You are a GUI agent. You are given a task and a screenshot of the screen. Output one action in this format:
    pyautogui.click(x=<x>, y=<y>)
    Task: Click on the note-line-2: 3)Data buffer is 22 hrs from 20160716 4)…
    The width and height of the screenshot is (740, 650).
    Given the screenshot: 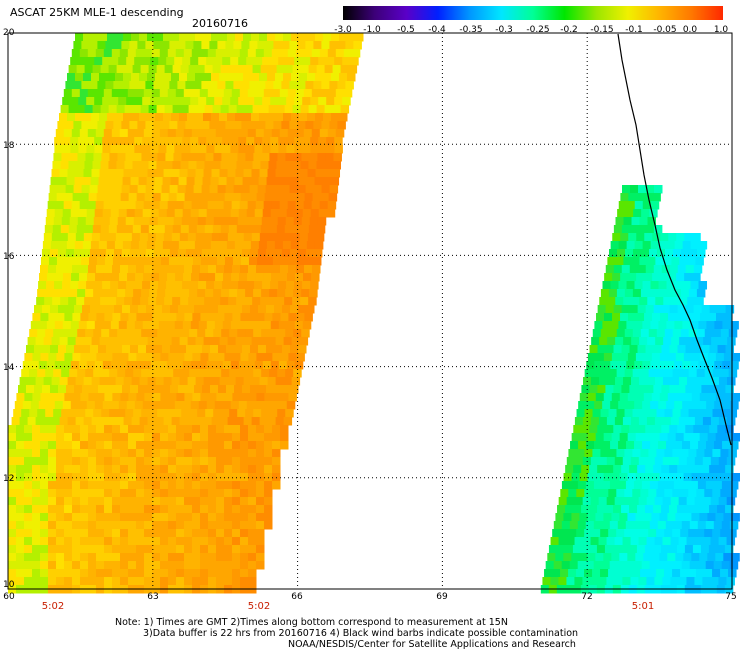 What is the action you would take?
    pyautogui.click(x=361, y=633)
    